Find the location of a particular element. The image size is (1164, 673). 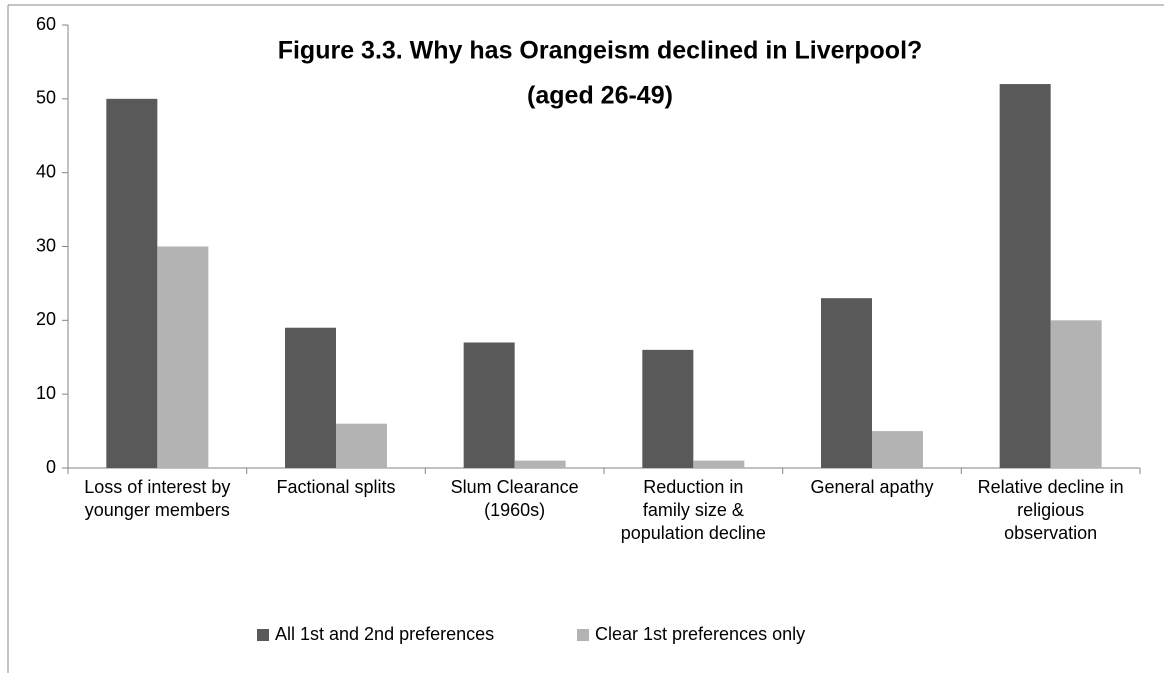

y-tick-label: 0 is located at coordinates (51, 467).